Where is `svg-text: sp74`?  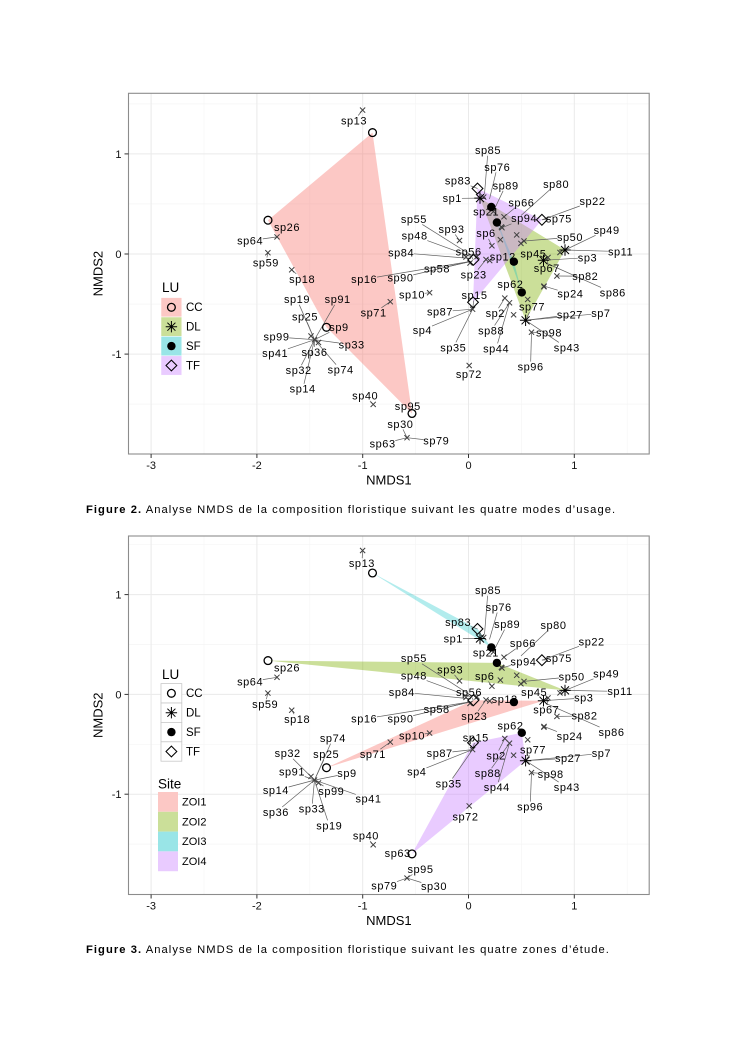
svg-text: sp74 is located at coordinates (341, 371).